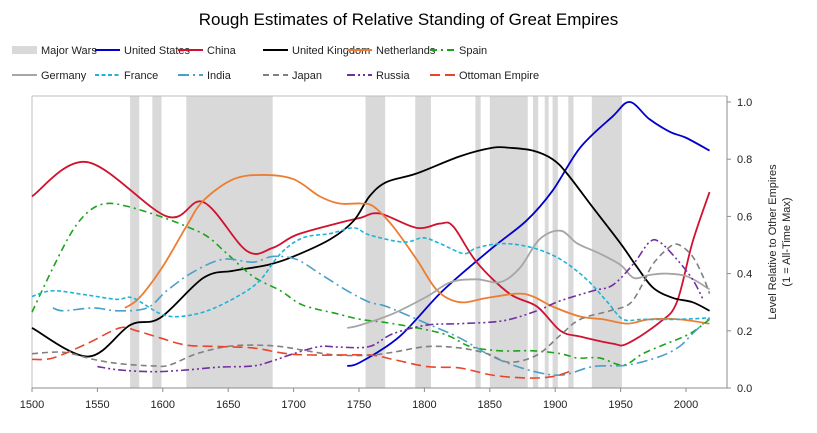  Describe the element at coordinates (97, 405) in the screenshot. I see `x-tick-label: 1550` at that location.